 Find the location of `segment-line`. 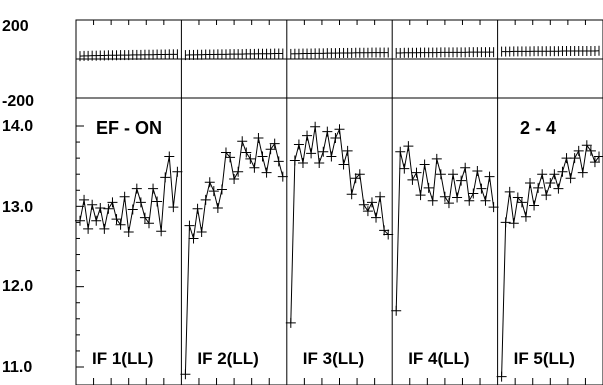

segment-line is located at coordinates (234, 256).